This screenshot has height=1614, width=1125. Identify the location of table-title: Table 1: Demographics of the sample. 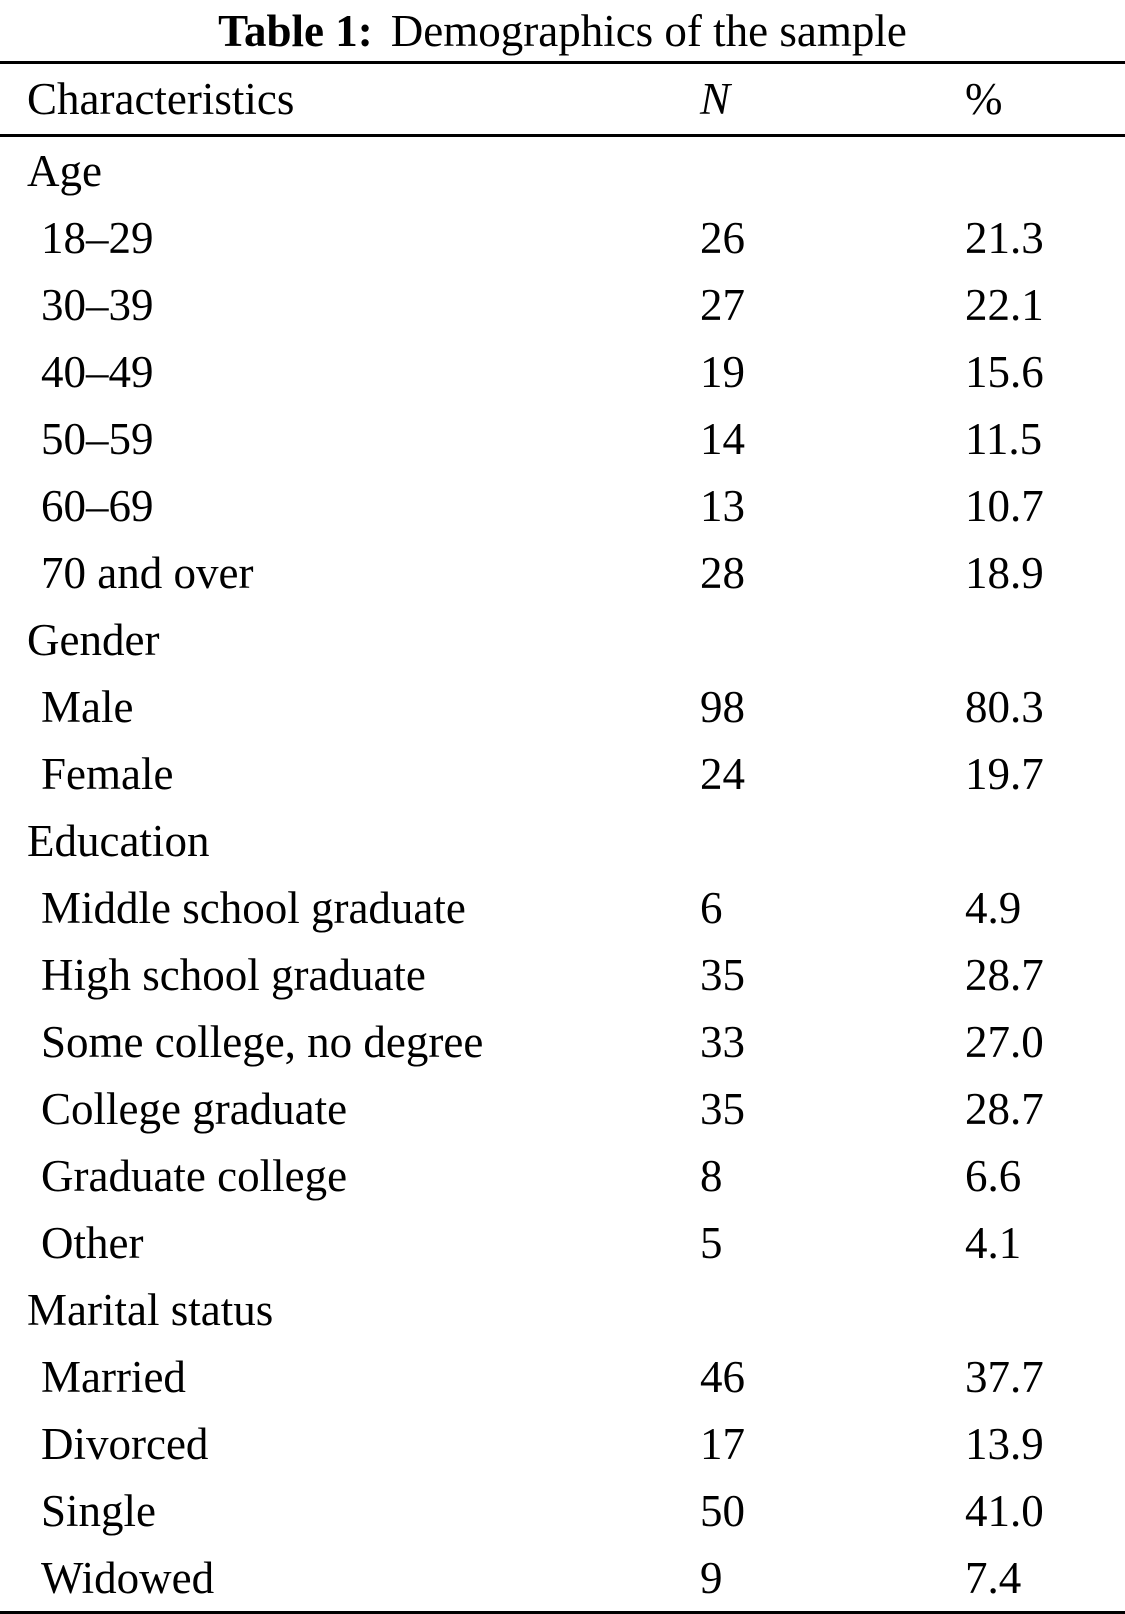
(562, 30).